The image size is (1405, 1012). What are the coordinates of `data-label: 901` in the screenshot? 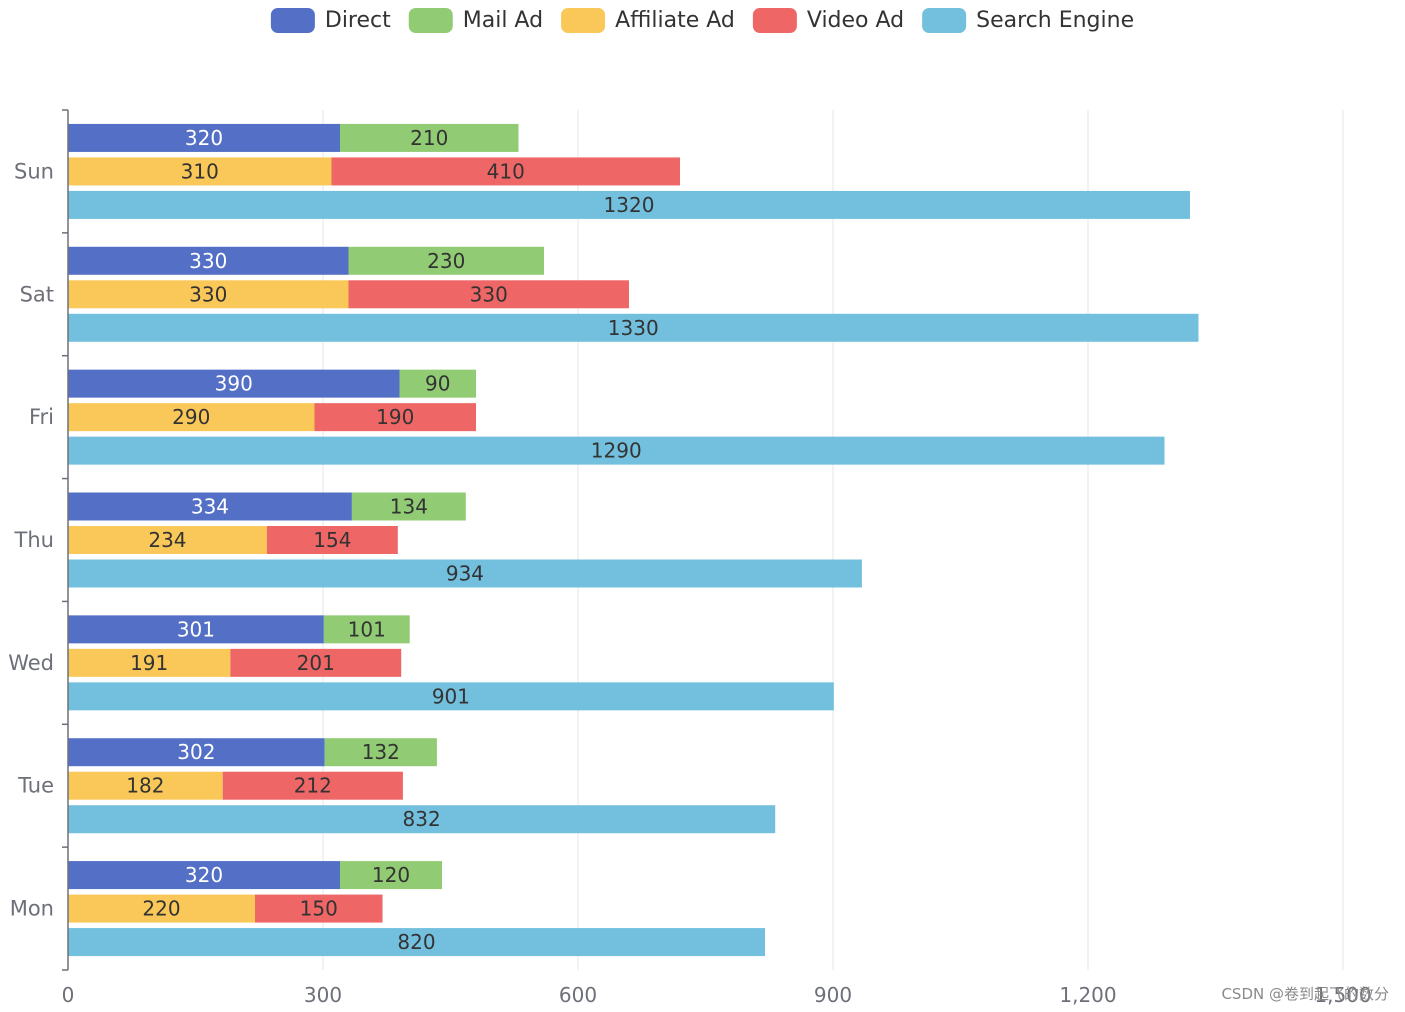 It's located at (451, 696).